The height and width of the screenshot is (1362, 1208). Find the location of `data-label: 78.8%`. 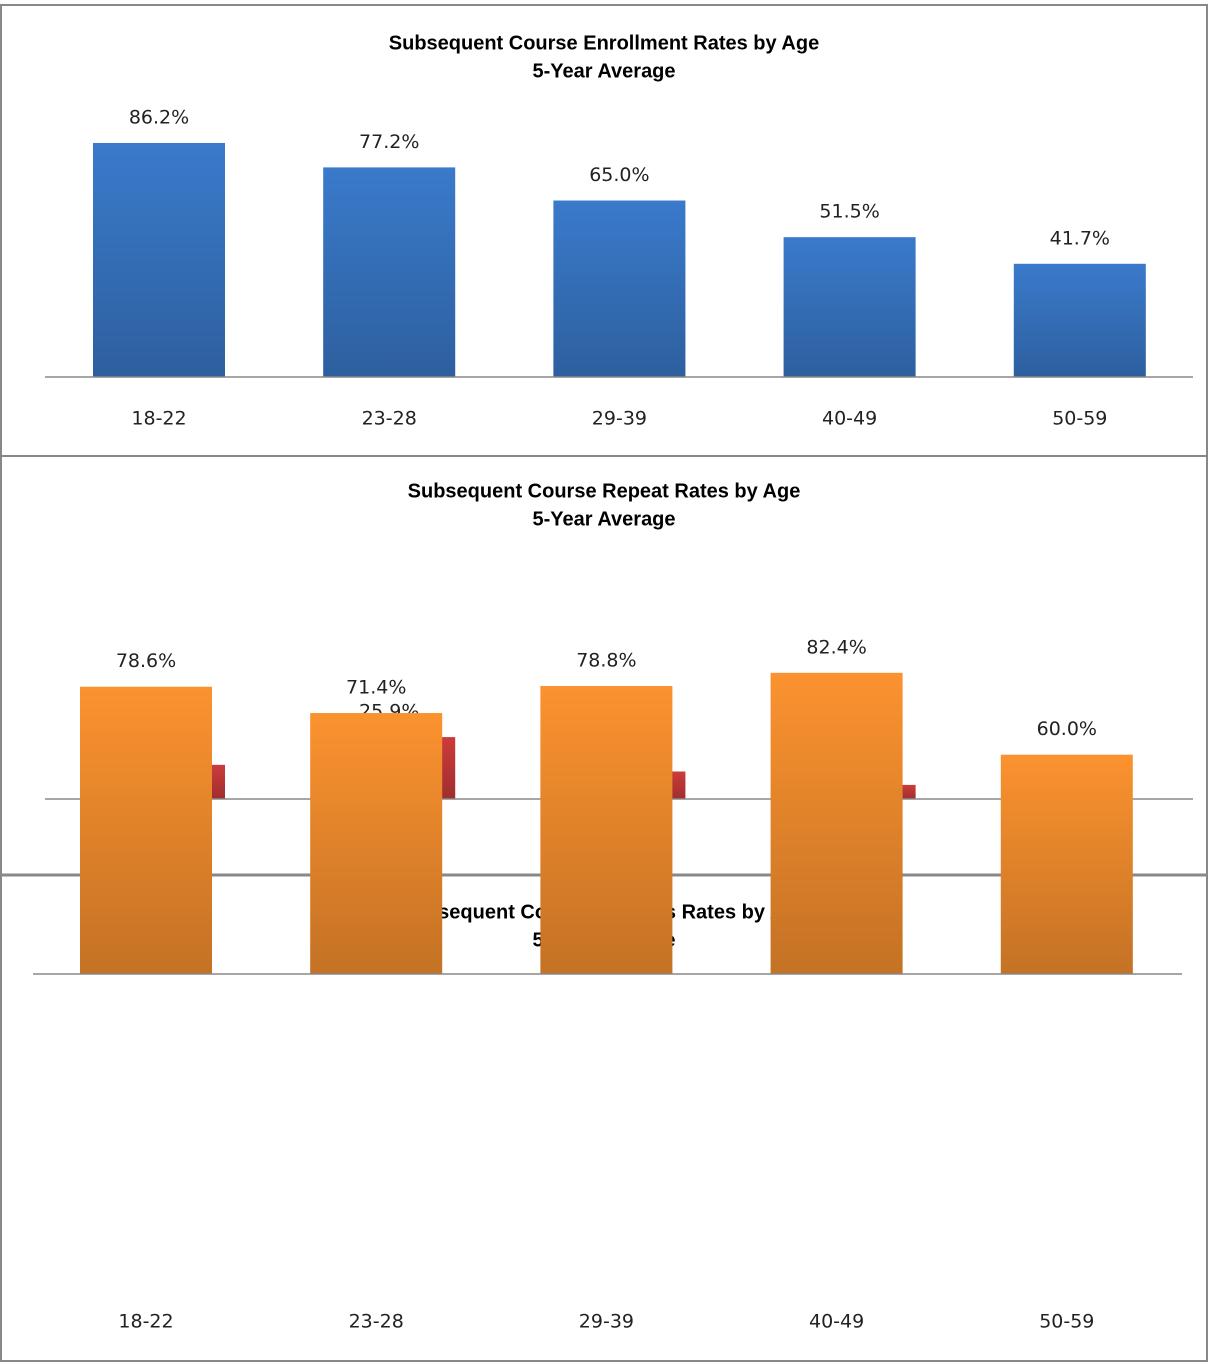

data-label: 78.8% is located at coordinates (606, 660).